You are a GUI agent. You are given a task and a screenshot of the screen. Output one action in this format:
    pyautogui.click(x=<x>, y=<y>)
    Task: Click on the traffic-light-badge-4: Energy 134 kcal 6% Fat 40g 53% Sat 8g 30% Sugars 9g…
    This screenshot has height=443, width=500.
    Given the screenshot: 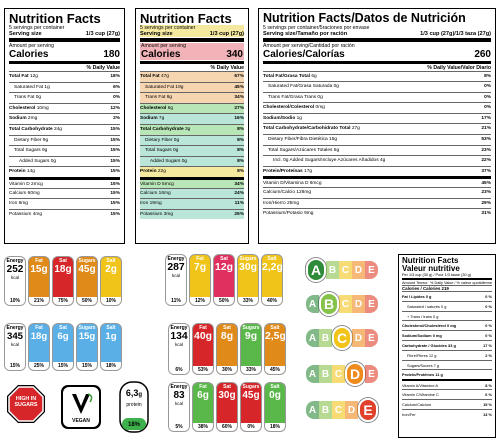 What is the action you would take?
    pyautogui.click(x=227, y=349)
    